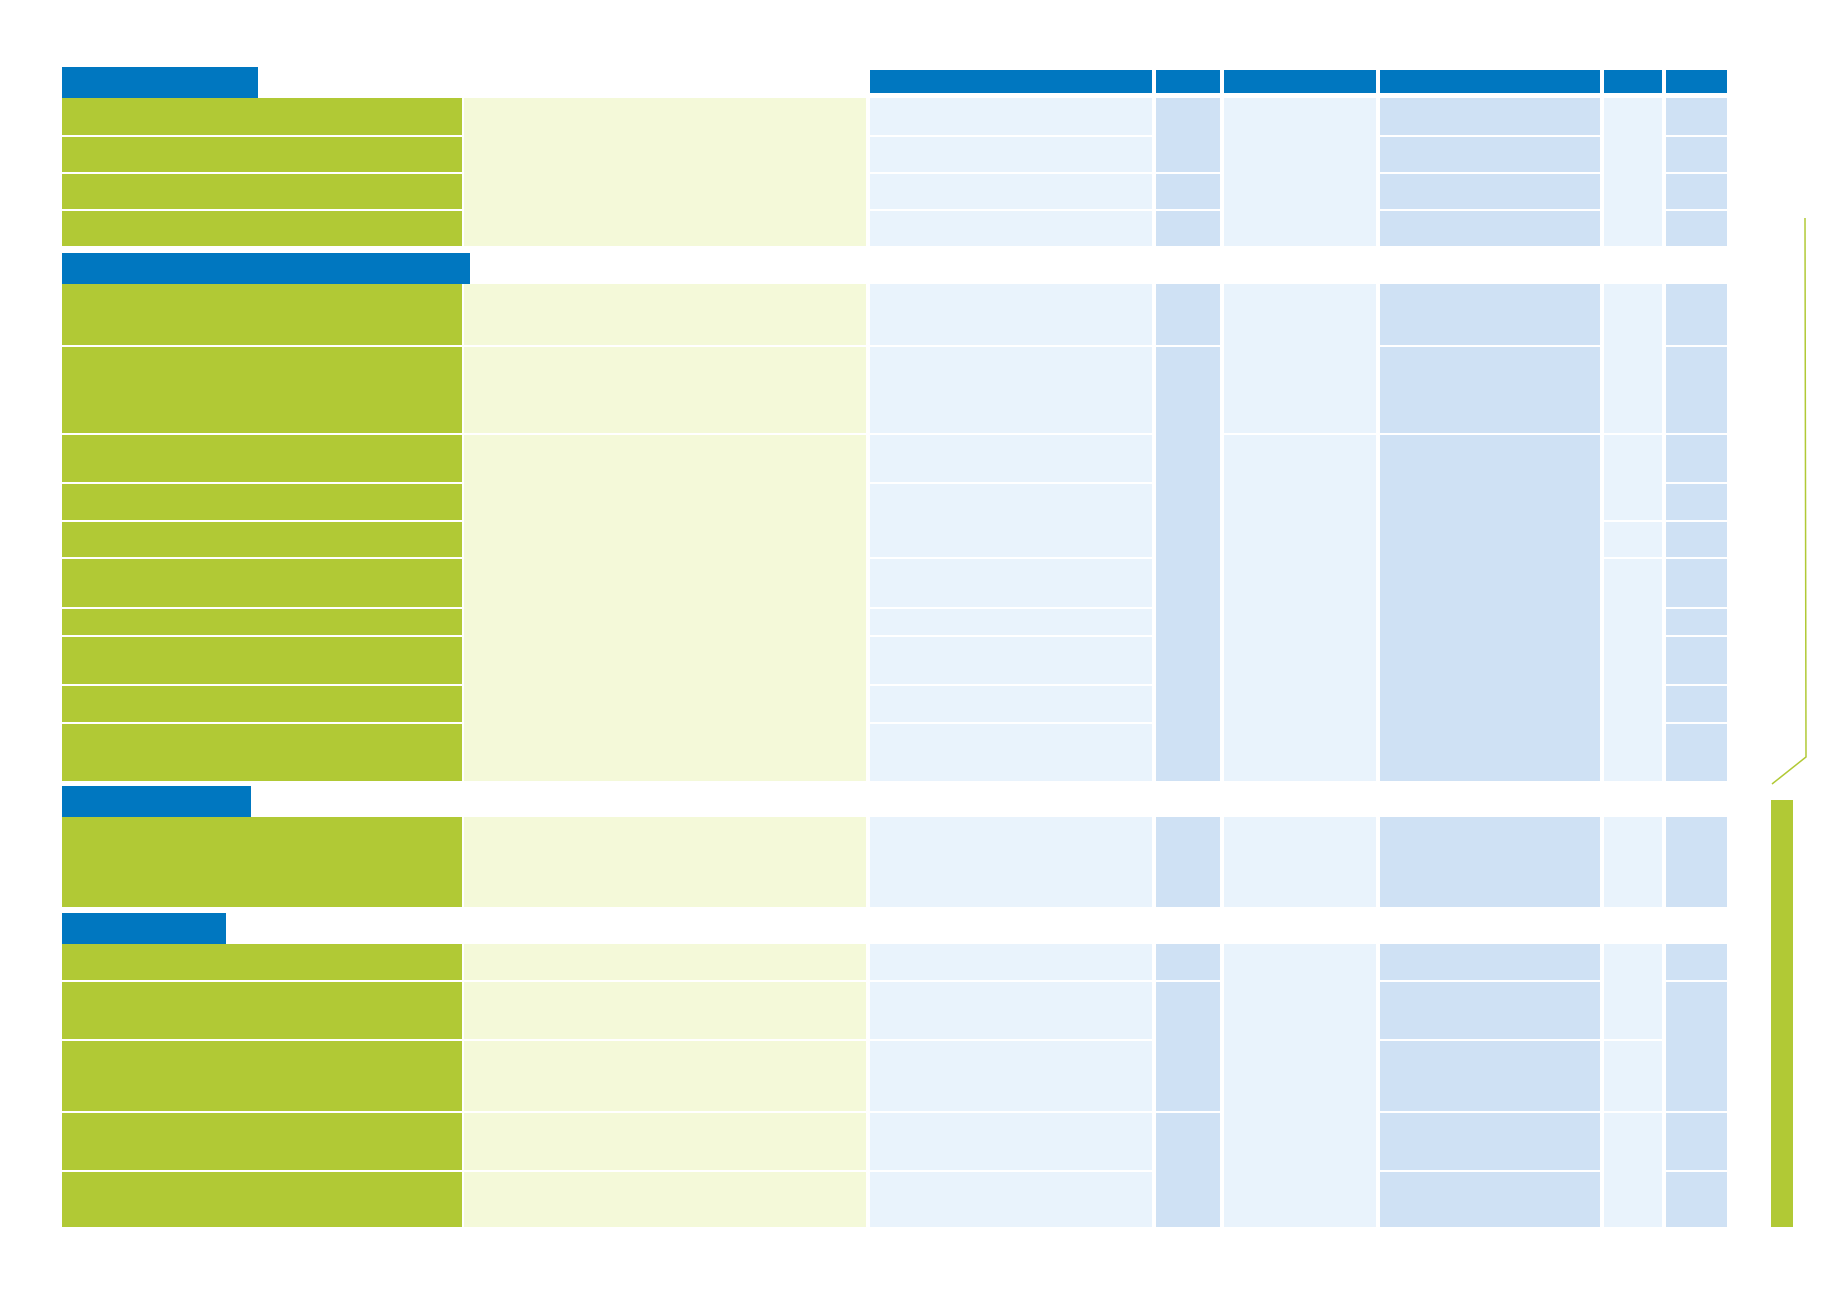  I want to click on side-tab, so click(1782, 1013).